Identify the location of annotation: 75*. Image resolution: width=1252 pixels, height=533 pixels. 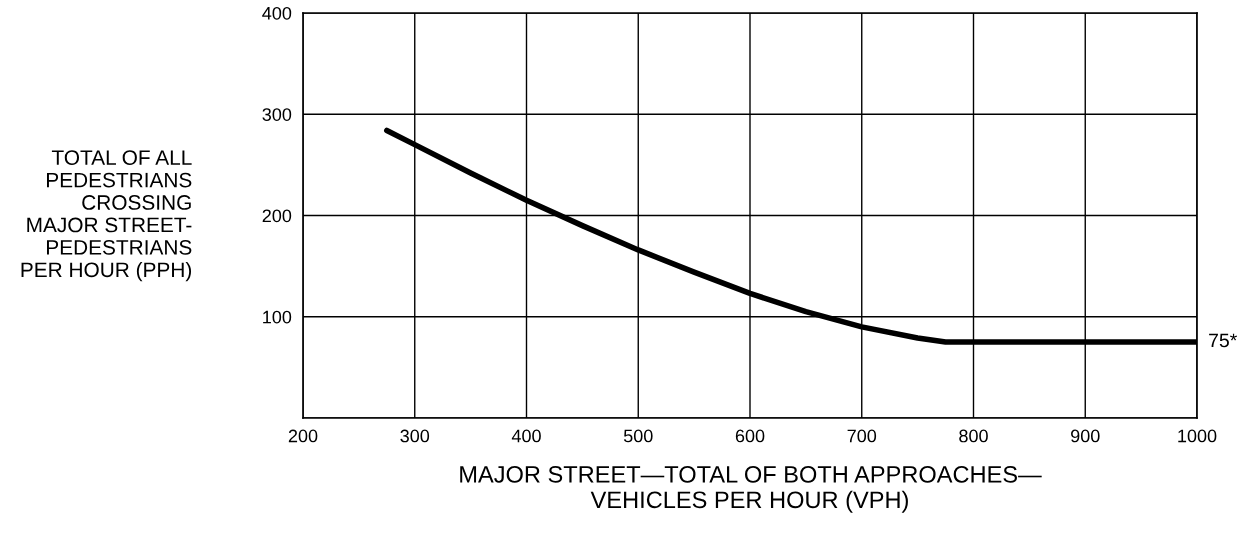
(1223, 340).